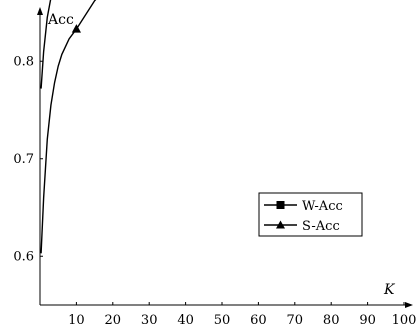  What do you see at coordinates (23, 61) in the screenshot?
I see `y-tick-label: 0.8` at bounding box center [23, 61].